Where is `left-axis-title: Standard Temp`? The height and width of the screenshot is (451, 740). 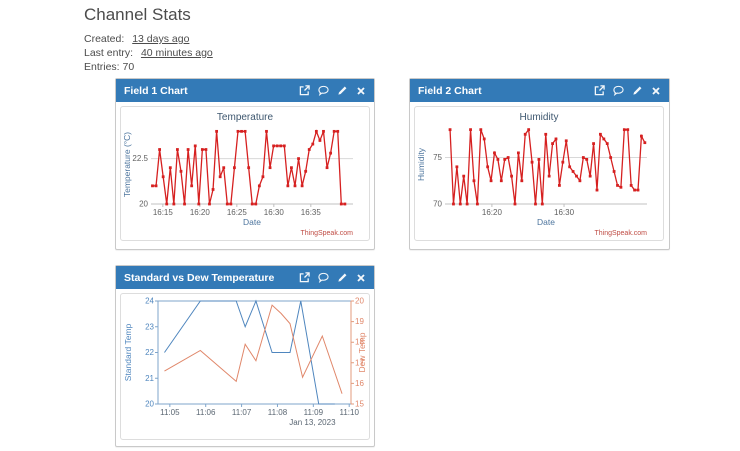 left-axis-title: Standard Temp is located at coordinates (128, 352).